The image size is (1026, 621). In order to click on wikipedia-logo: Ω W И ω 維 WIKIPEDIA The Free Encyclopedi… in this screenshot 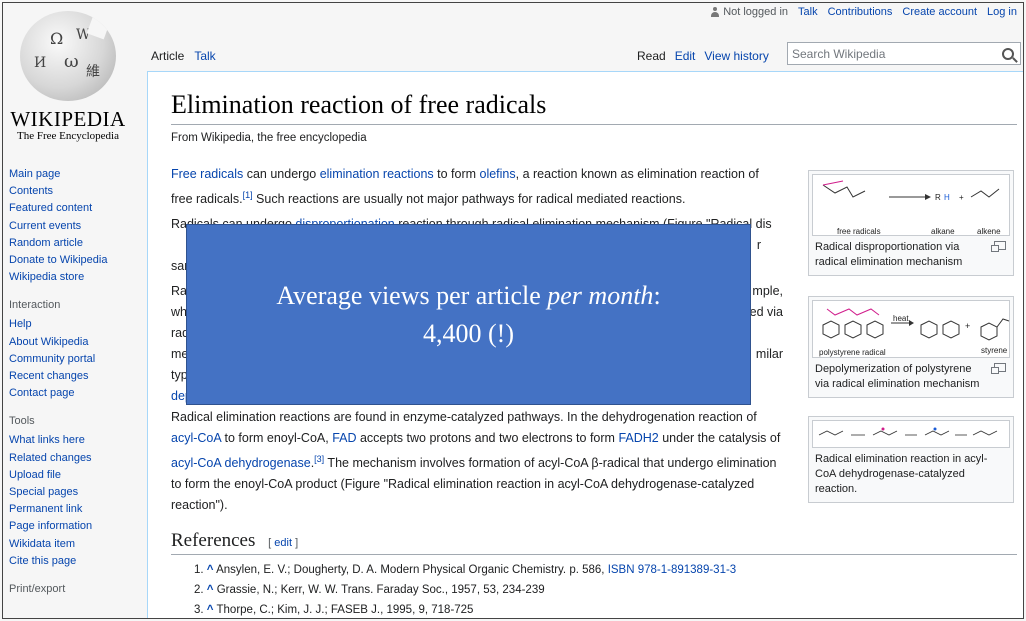, I will do `click(68, 76)`.